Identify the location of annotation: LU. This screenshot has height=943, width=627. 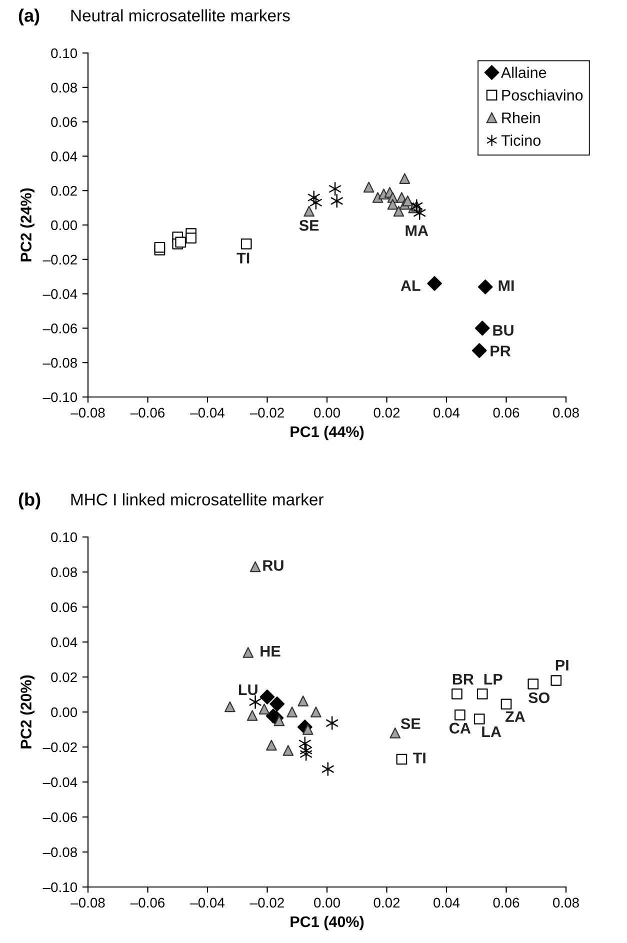
(248, 690).